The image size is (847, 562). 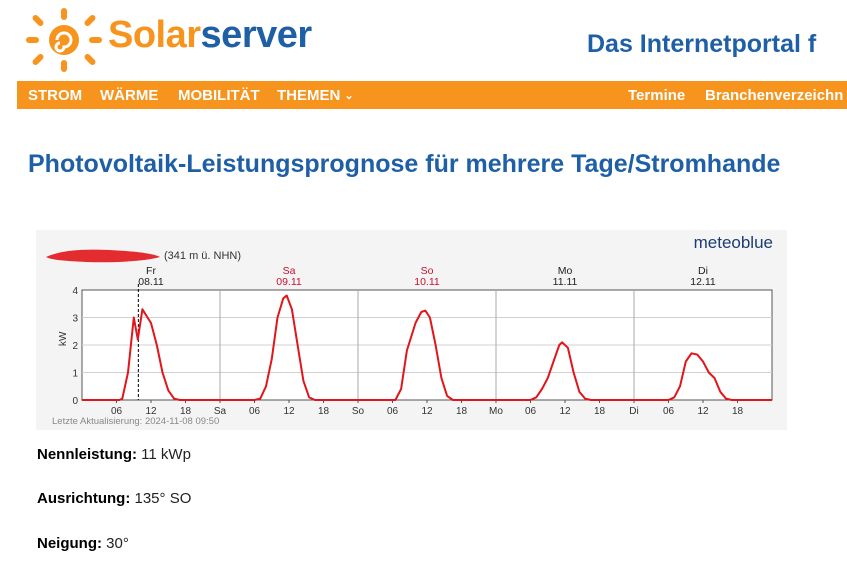 What do you see at coordinates (256, 35) in the screenshot?
I see `brand-part-server: server` at bounding box center [256, 35].